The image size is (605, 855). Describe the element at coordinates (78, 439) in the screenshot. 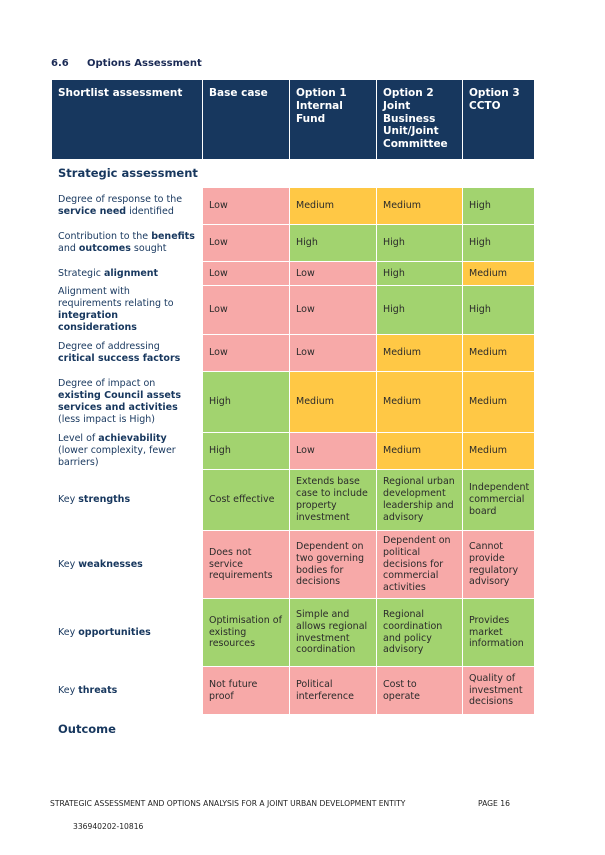

I see `row-label-text: Level of` at that location.